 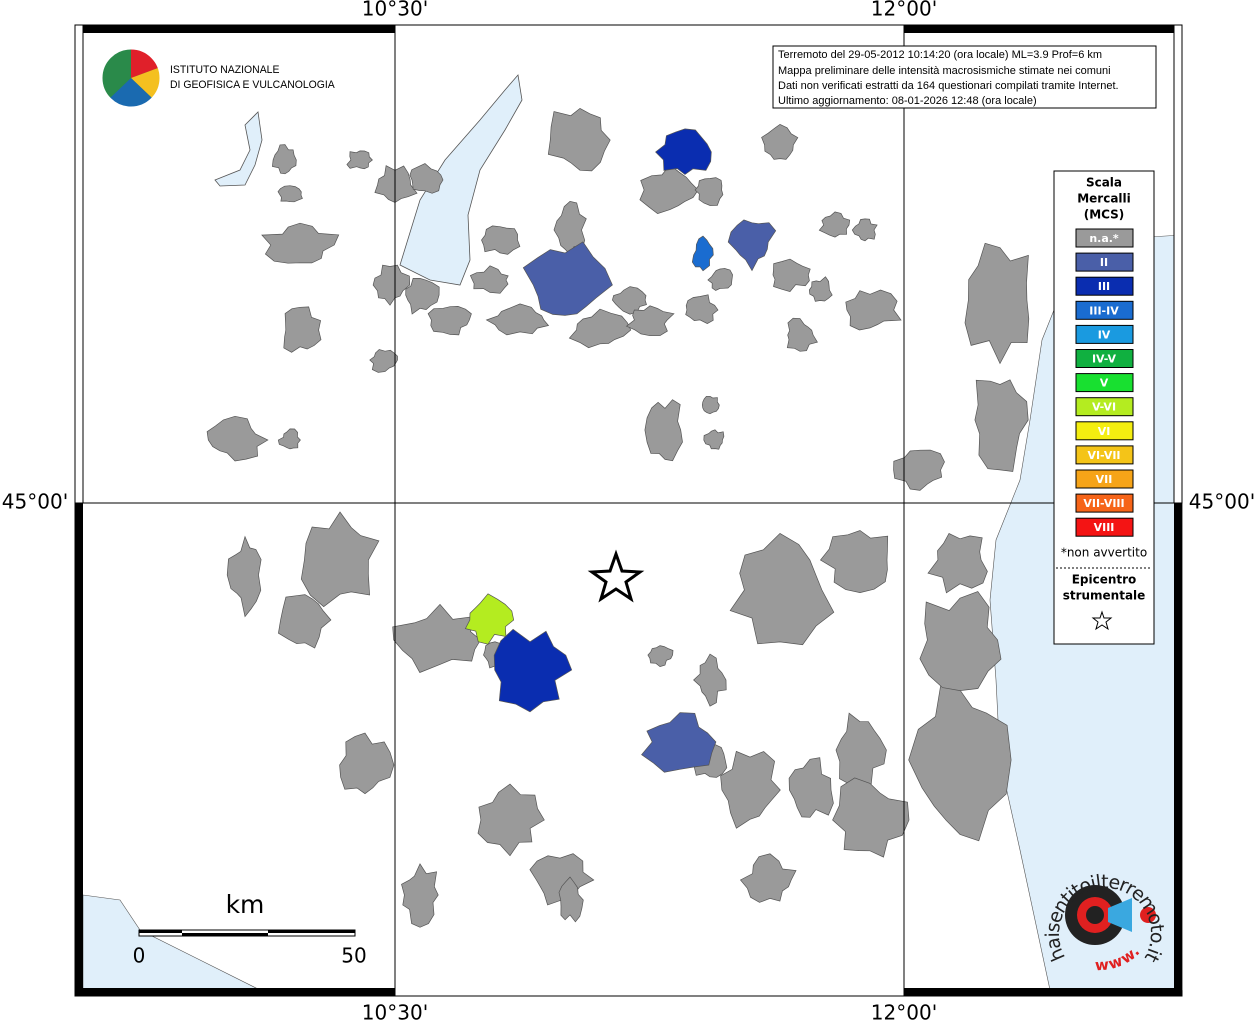 I want to click on legend-title: Mercalli, so click(x=1104, y=199).